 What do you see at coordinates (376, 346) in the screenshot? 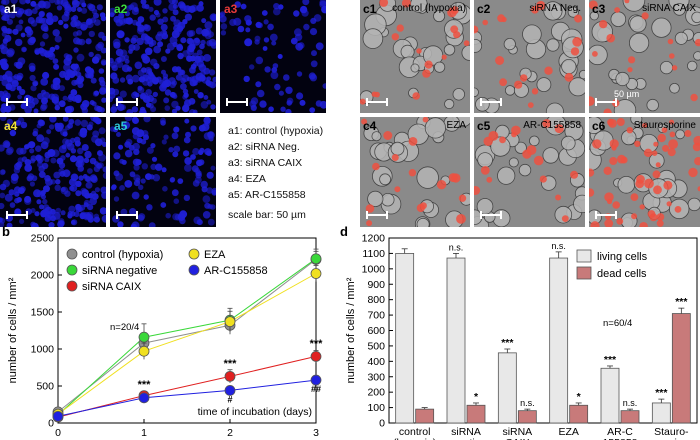
I see `y-tick-label: 500` at bounding box center [376, 346].